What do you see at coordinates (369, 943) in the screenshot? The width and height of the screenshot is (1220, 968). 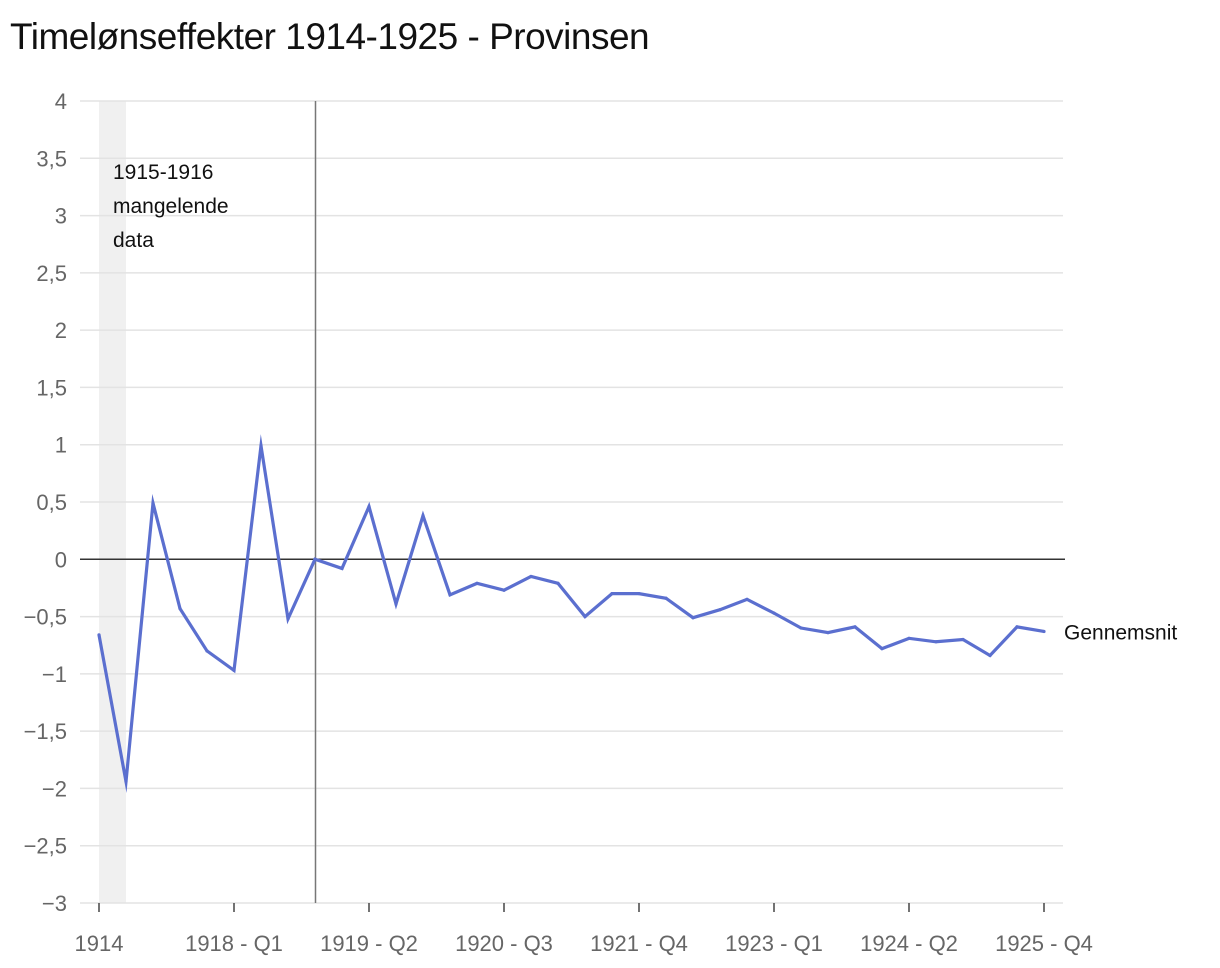 I see `x-tick-label: 1919 - Q2` at bounding box center [369, 943].